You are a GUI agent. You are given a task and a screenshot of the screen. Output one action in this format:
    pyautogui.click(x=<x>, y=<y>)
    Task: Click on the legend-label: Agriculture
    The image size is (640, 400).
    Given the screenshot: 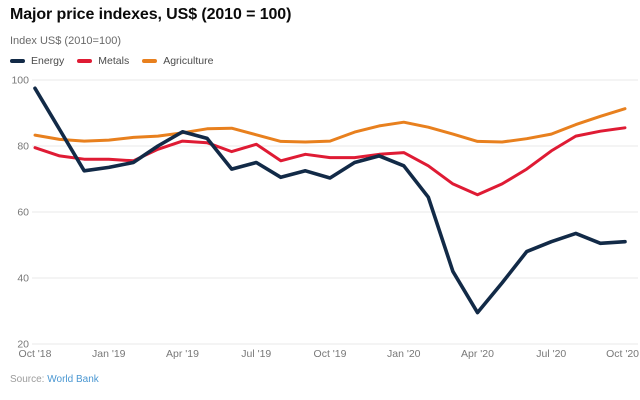 What is the action you would take?
    pyautogui.click(x=188, y=61)
    